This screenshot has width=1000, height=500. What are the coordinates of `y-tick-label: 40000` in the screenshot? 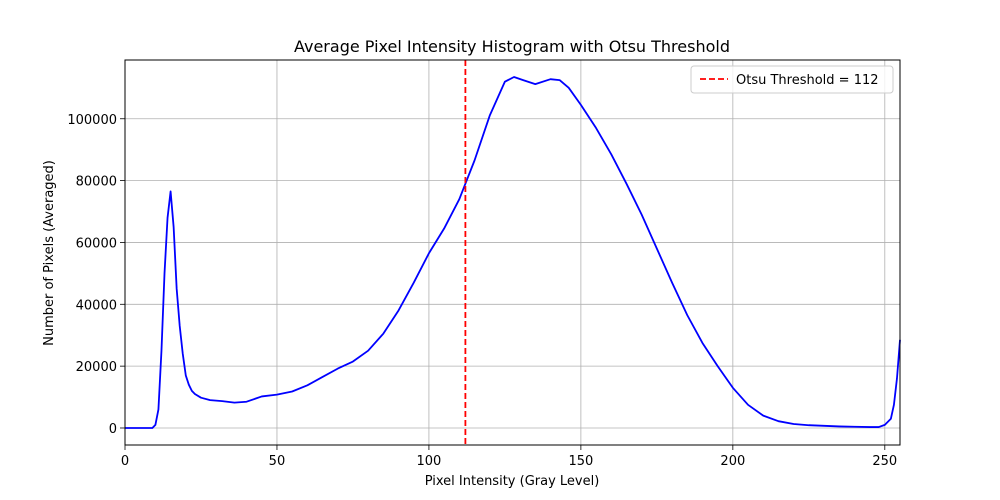 It's located at (96, 305).